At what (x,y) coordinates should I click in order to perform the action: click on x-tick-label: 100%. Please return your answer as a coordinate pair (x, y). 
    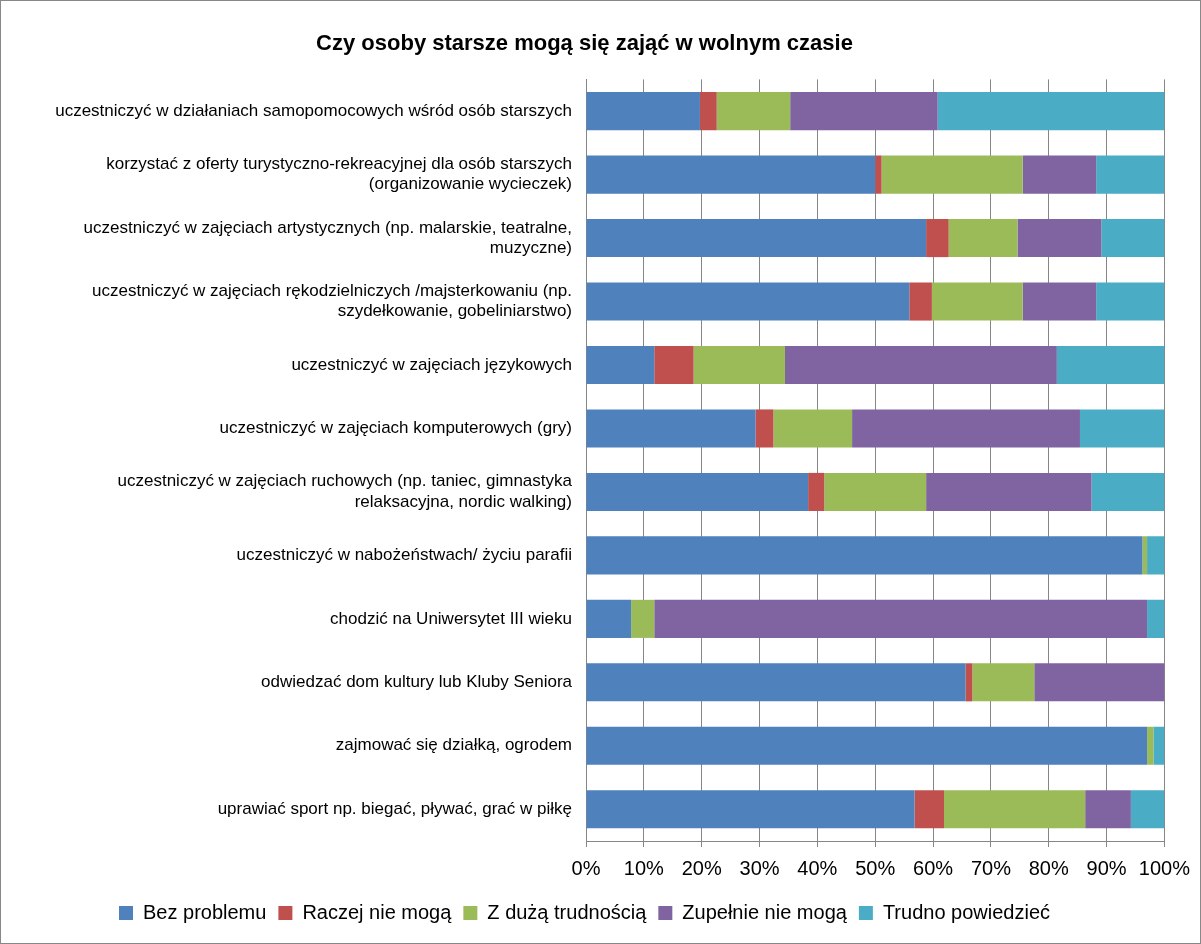
    Looking at the image, I should click on (1164, 867).